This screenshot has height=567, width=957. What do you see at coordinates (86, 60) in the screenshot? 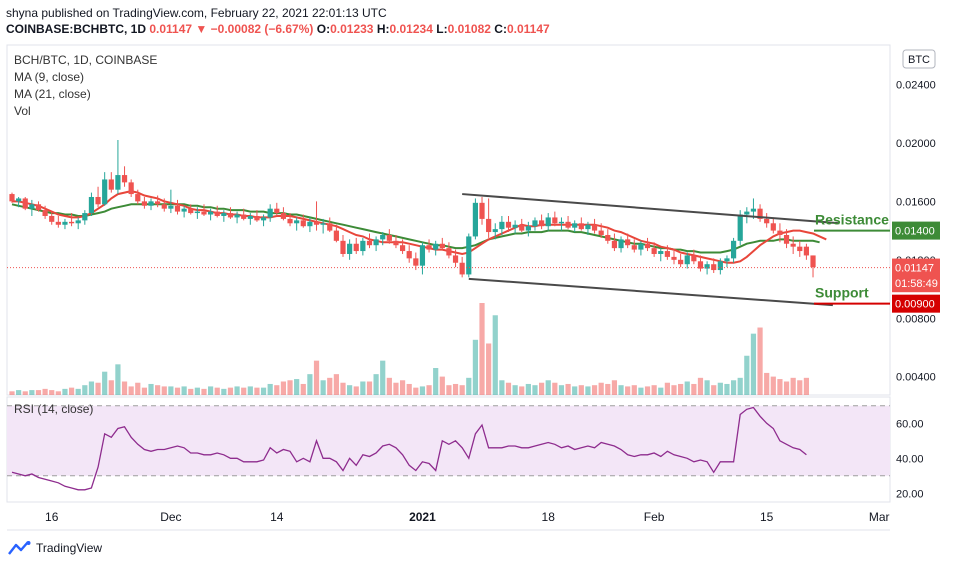
I see `chart-title: BCH/BTC, 1D, COINBASE` at bounding box center [86, 60].